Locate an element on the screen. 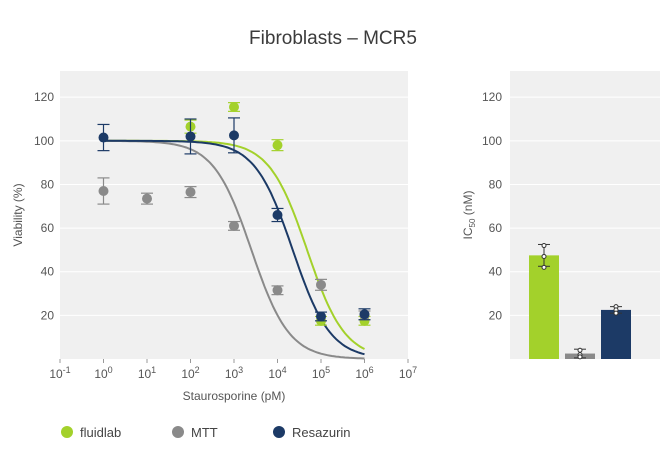  legend-item-fluidlab: fluidlab is located at coordinates (91, 432).